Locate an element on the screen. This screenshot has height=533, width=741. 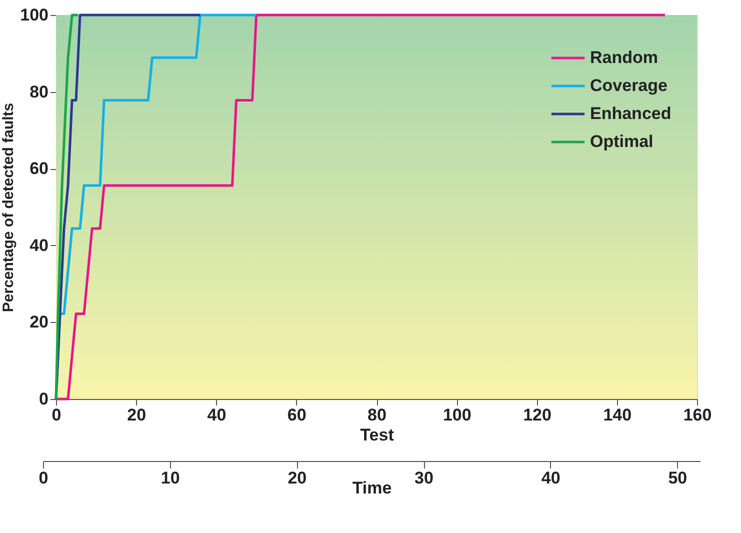
x-tick-label: 140 is located at coordinates (617, 415).